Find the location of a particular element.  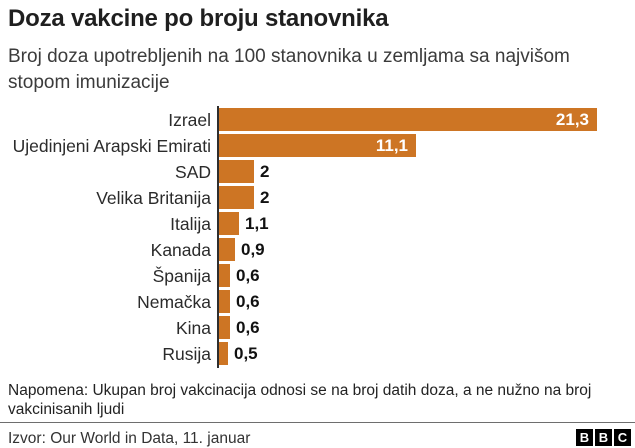

bar-row: Izrael 21,3 is located at coordinates (317, 121).